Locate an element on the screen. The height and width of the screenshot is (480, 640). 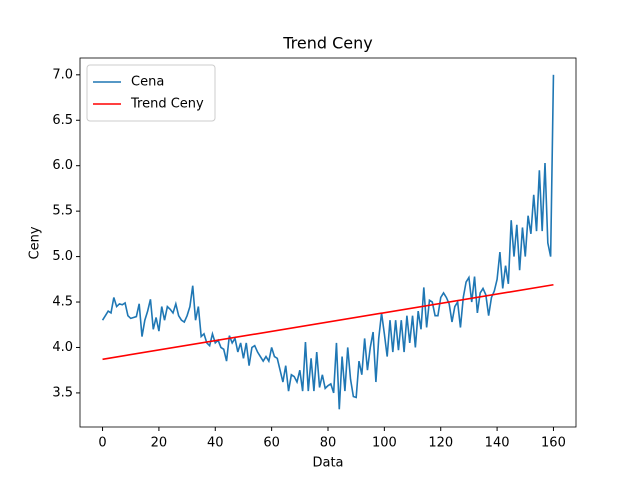
y-tick-label: 5.0 is located at coordinates (62, 256).